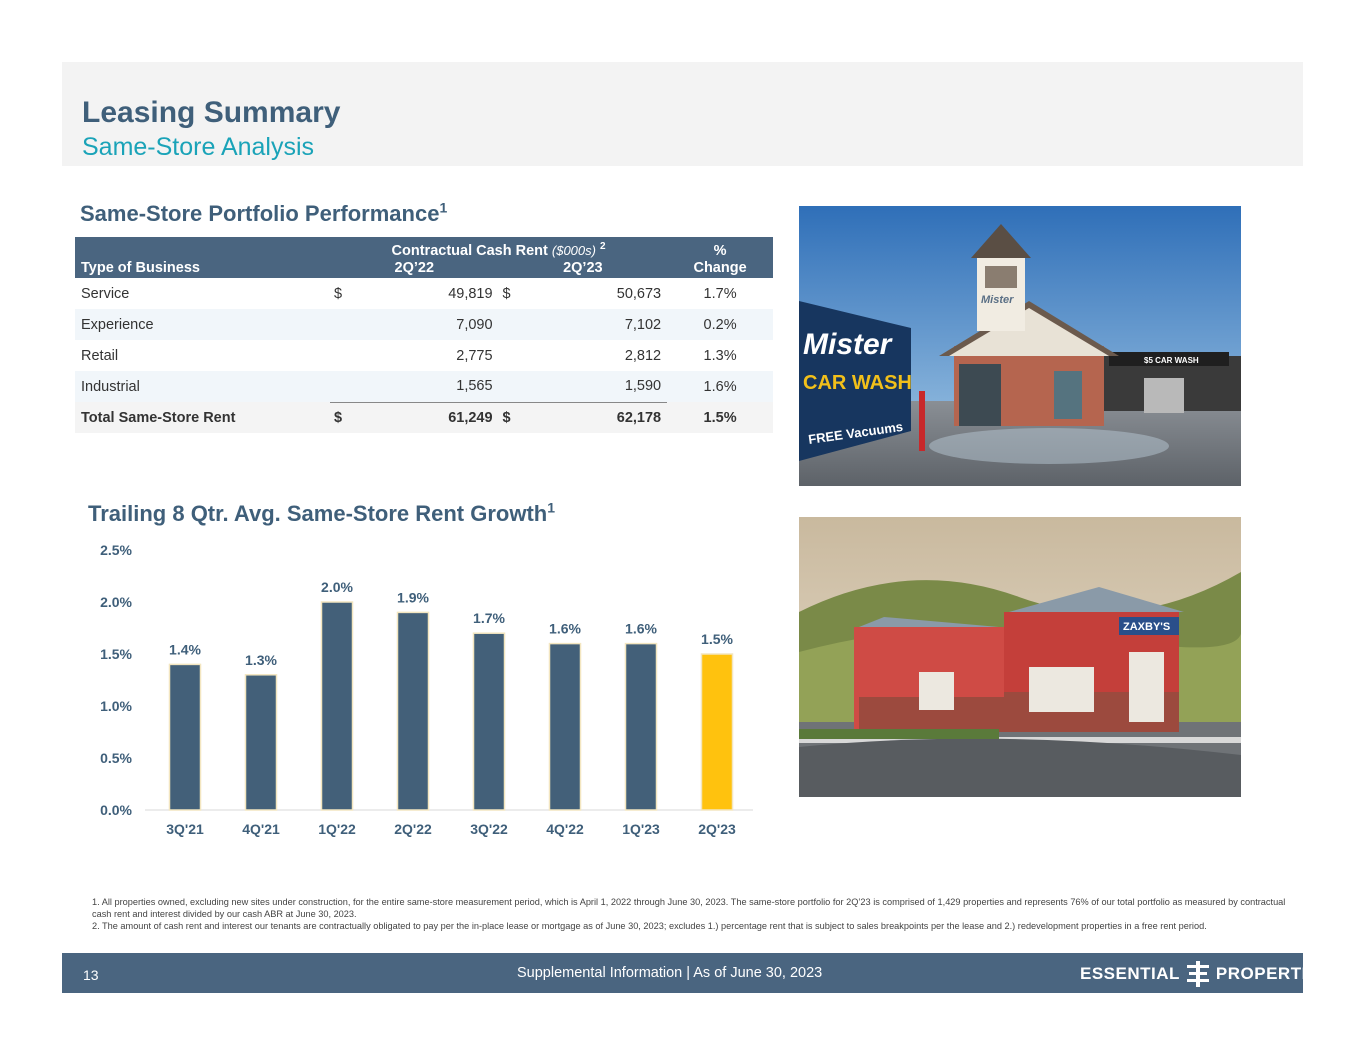 The width and height of the screenshot is (1365, 1055). What do you see at coordinates (641, 829) in the screenshot?
I see `x-tick-label: 1Q'23` at bounding box center [641, 829].